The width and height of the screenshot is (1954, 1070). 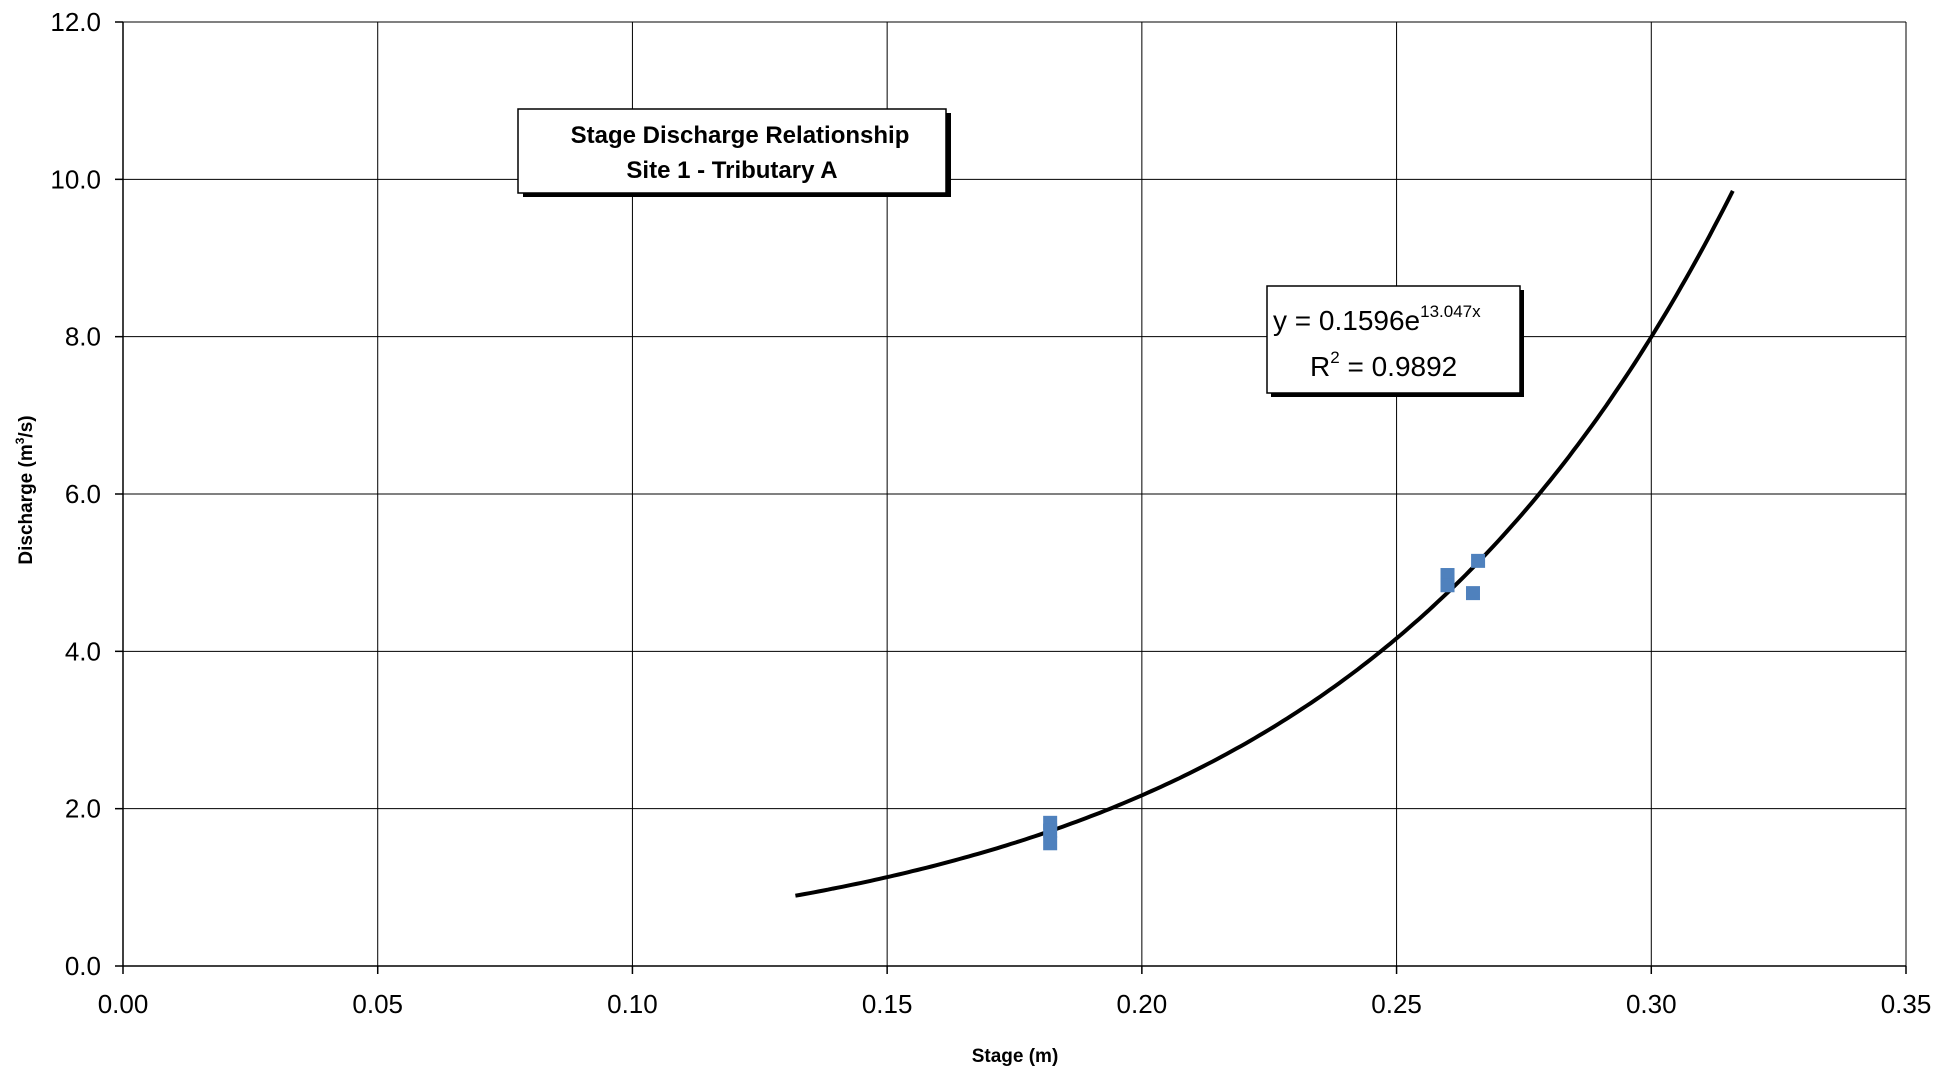 What do you see at coordinates (731, 170) in the screenshot?
I see `chart-subtitle: Site 1 - Tributary A` at bounding box center [731, 170].